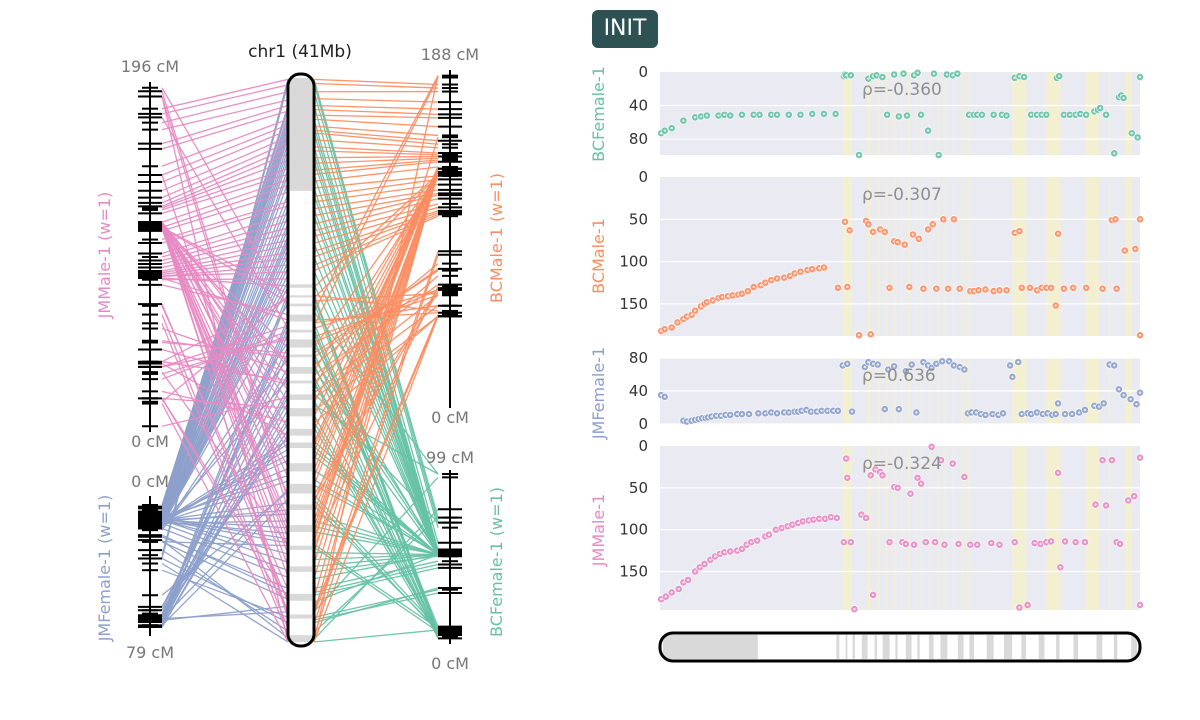  Describe the element at coordinates (643, 72) in the screenshot. I see `y-tick-label: 0` at that location.